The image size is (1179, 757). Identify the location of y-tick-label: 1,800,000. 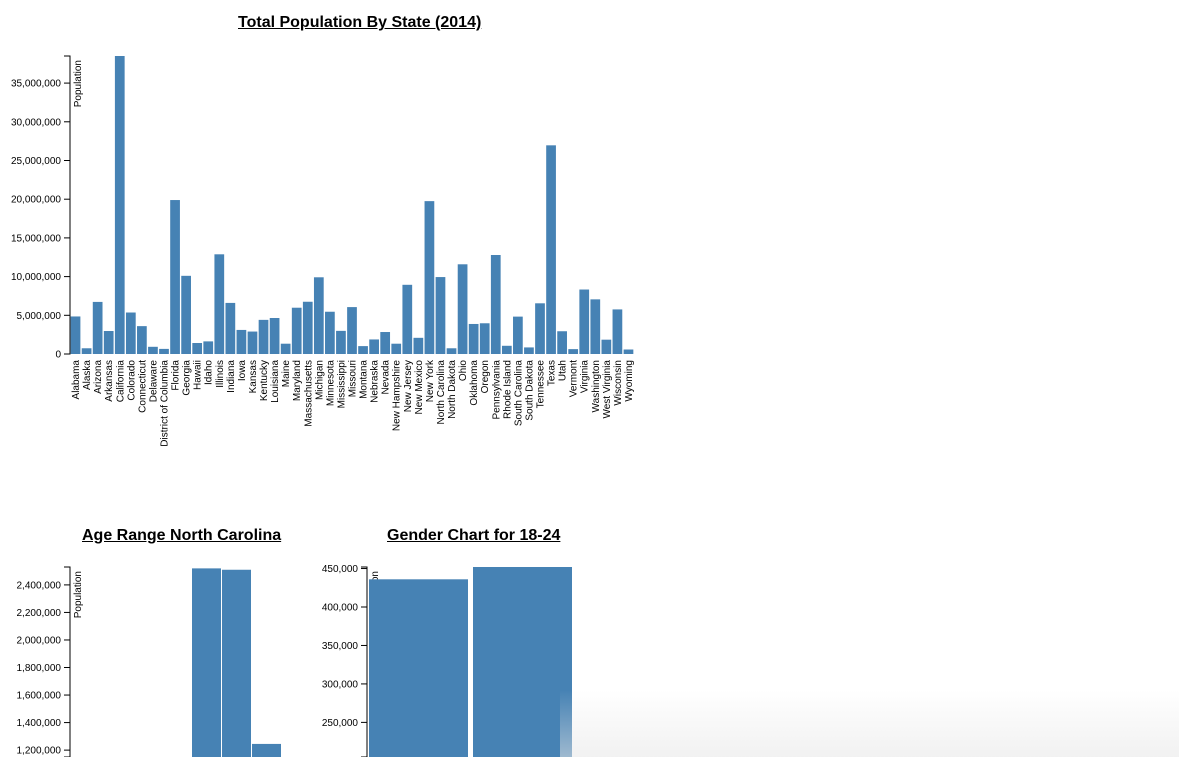
(39, 668).